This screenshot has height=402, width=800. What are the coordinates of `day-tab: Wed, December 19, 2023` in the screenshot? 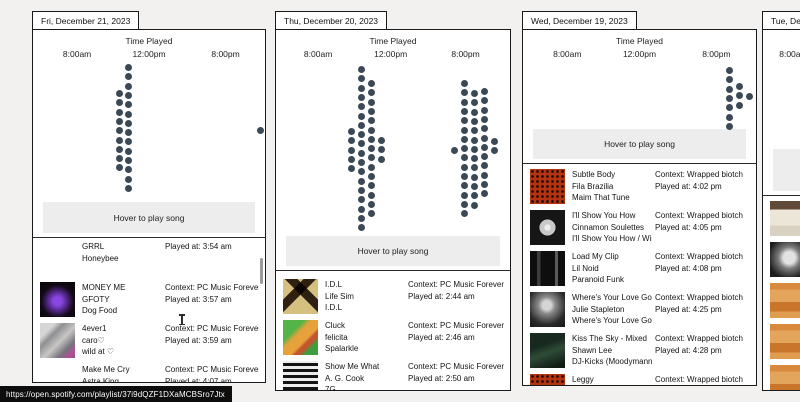 It's located at (579, 20).